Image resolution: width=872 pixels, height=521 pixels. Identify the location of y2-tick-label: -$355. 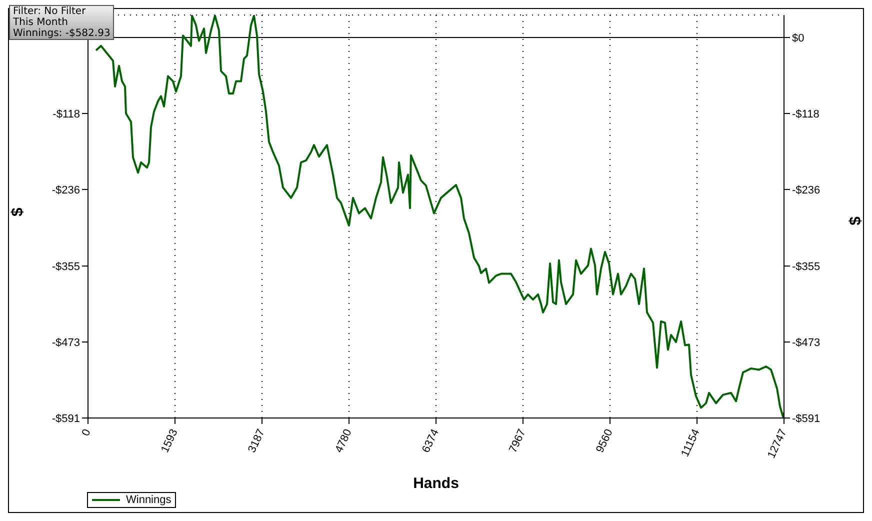
(806, 266).